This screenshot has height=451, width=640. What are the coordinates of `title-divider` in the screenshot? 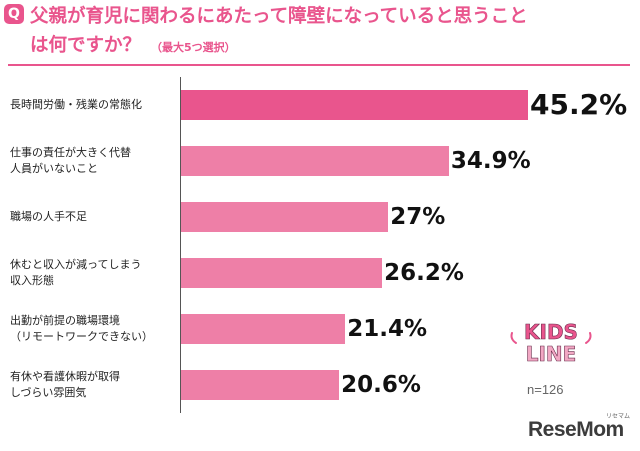 It's located at (319, 65).